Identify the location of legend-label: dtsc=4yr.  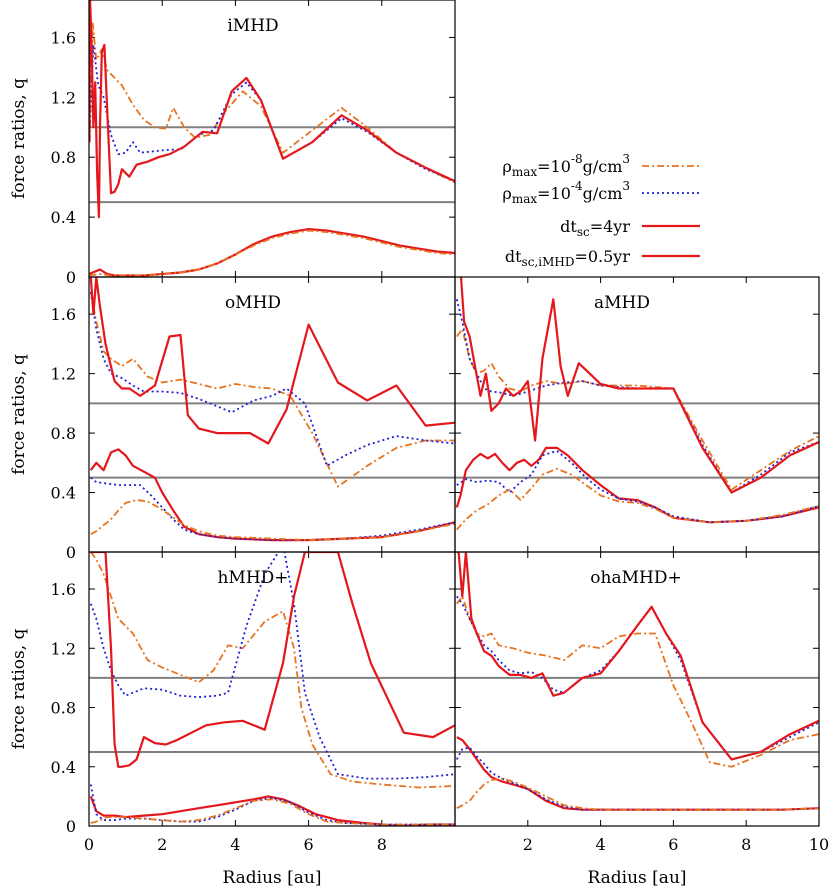
(595, 228).